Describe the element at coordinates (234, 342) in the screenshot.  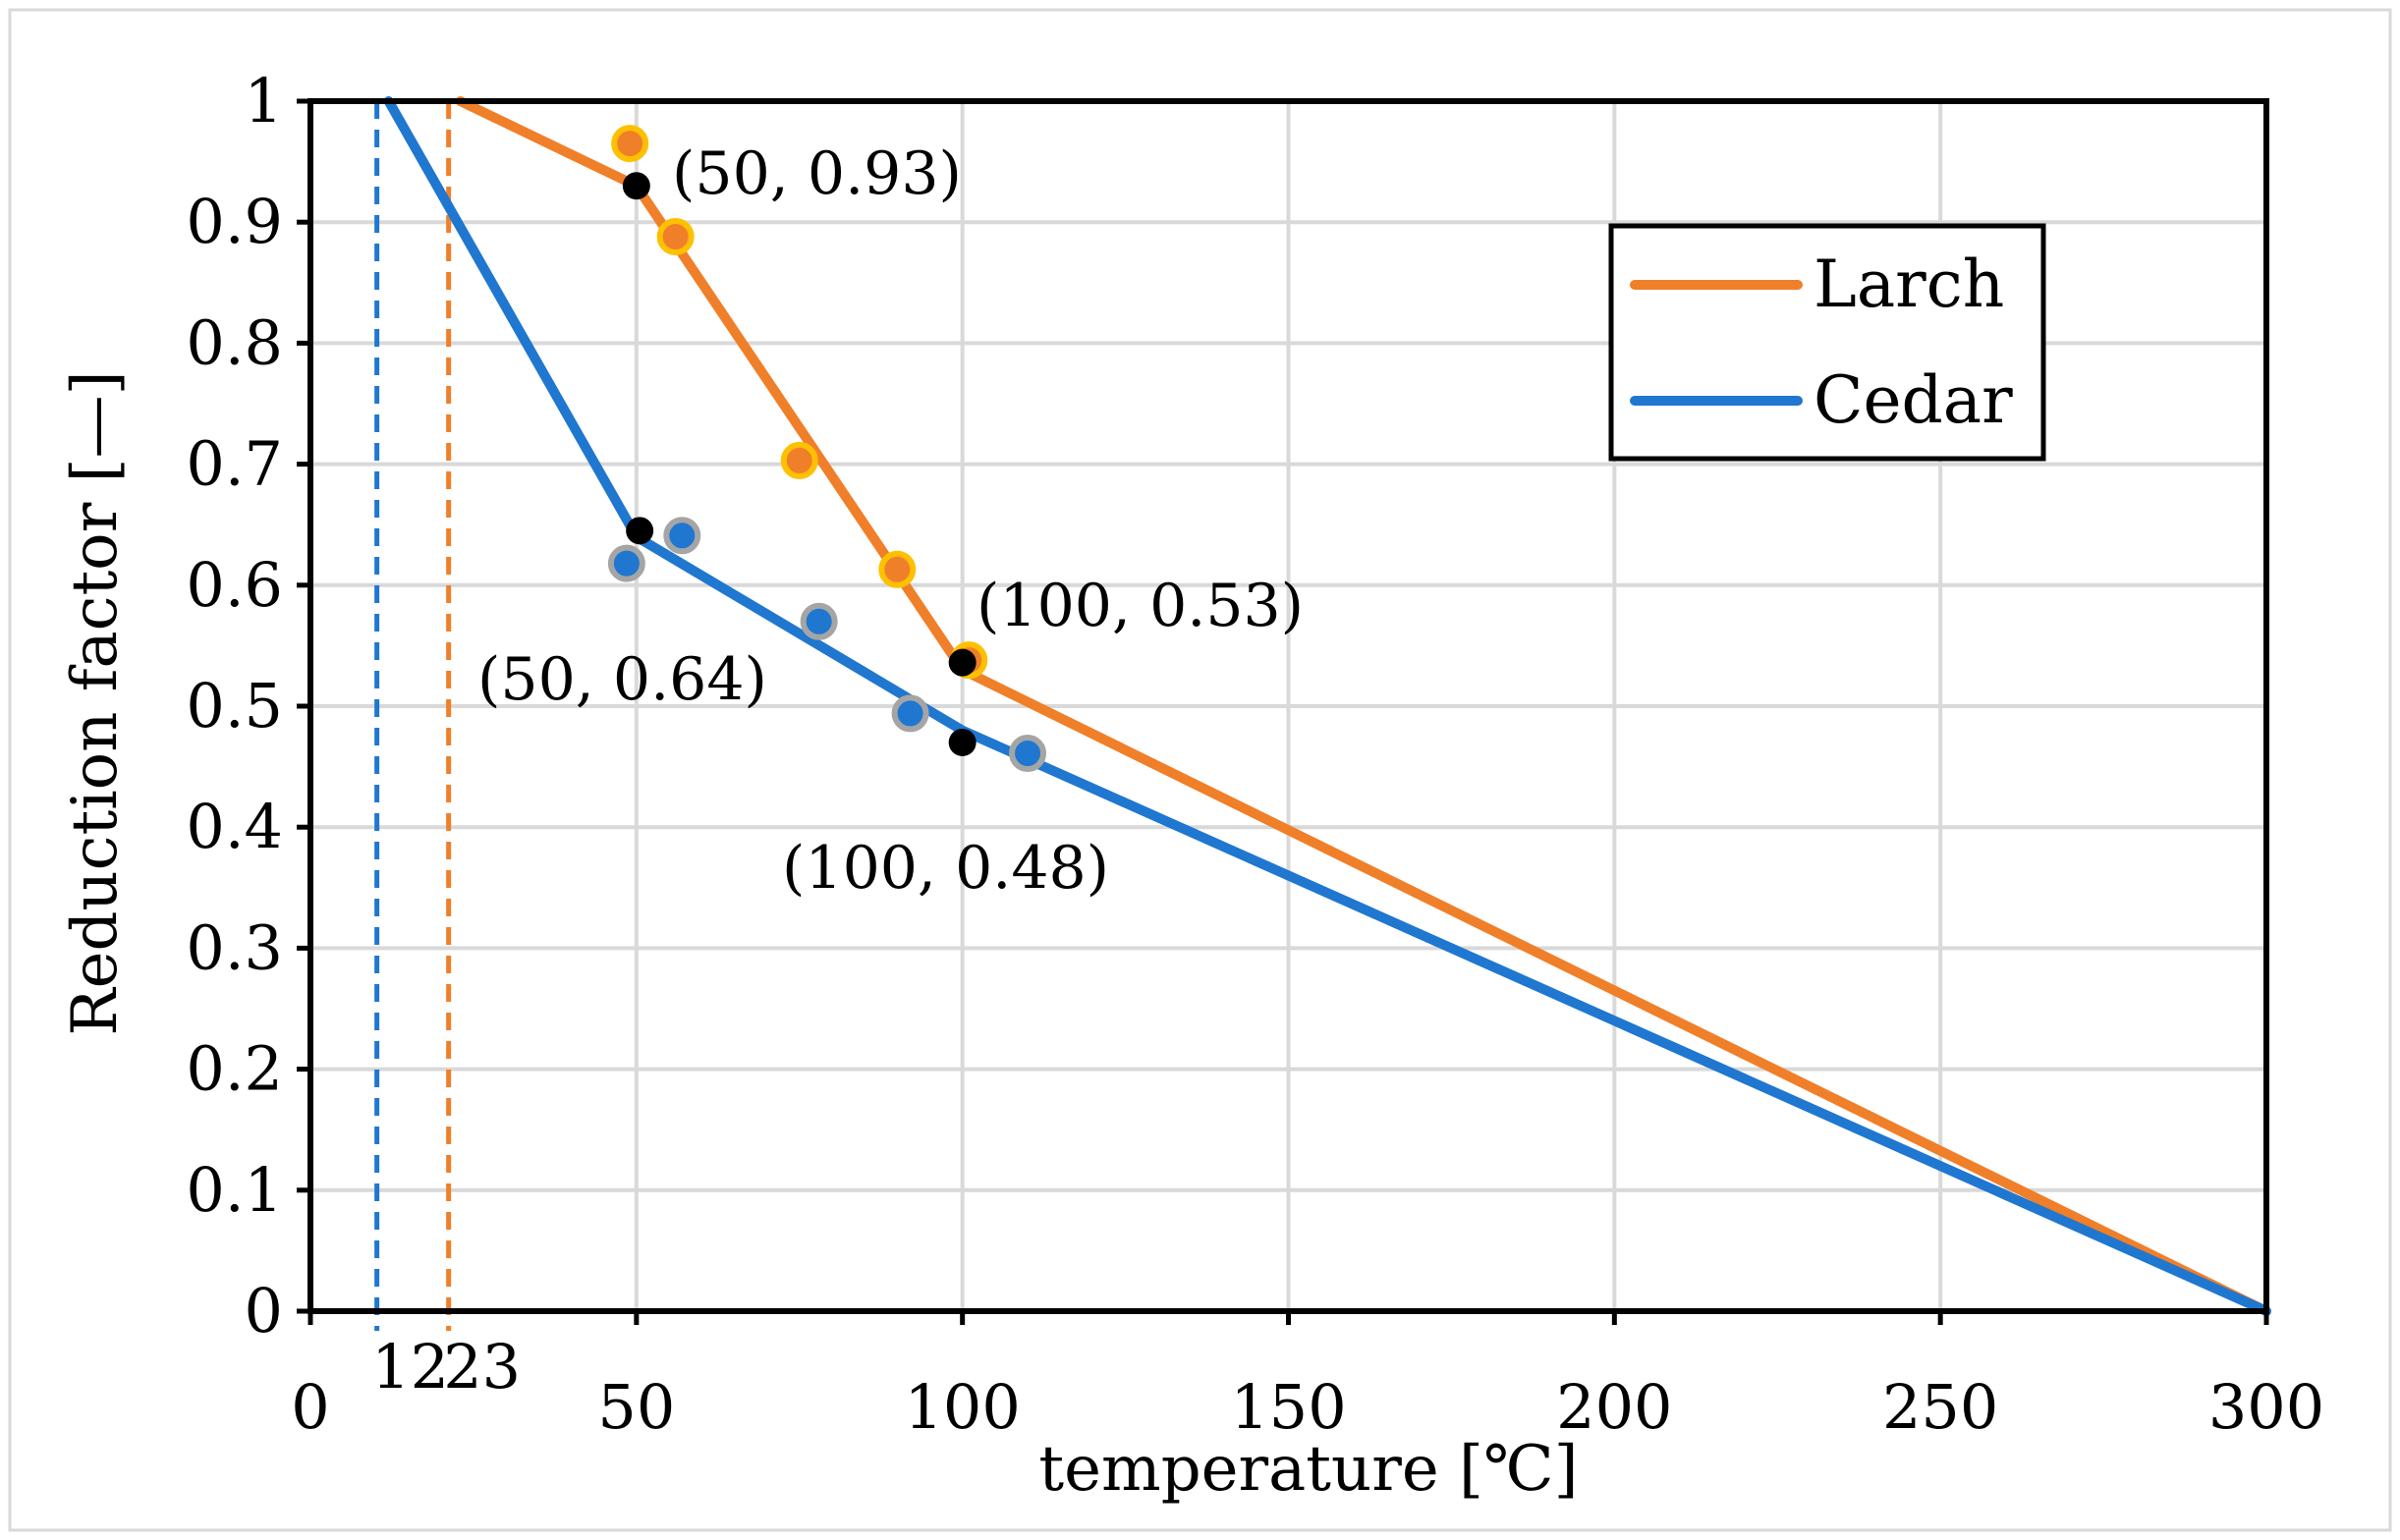
I see `y-tick-label: 0.8` at that location.